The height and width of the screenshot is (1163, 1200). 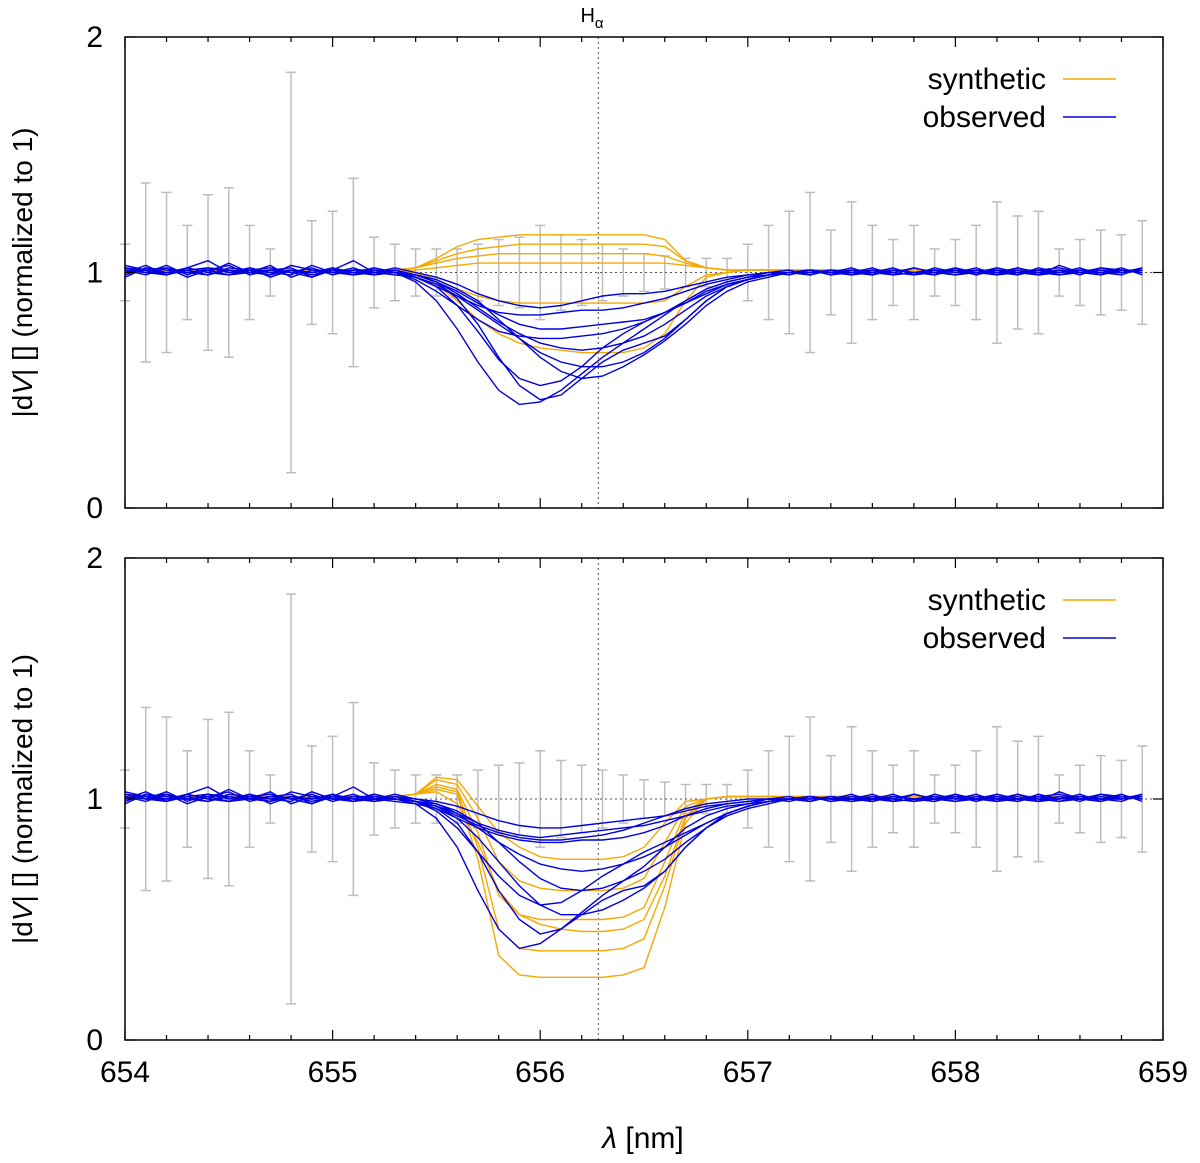 What do you see at coordinates (608, 1138) in the screenshot?
I see `x-axis-symbol: λ` at bounding box center [608, 1138].